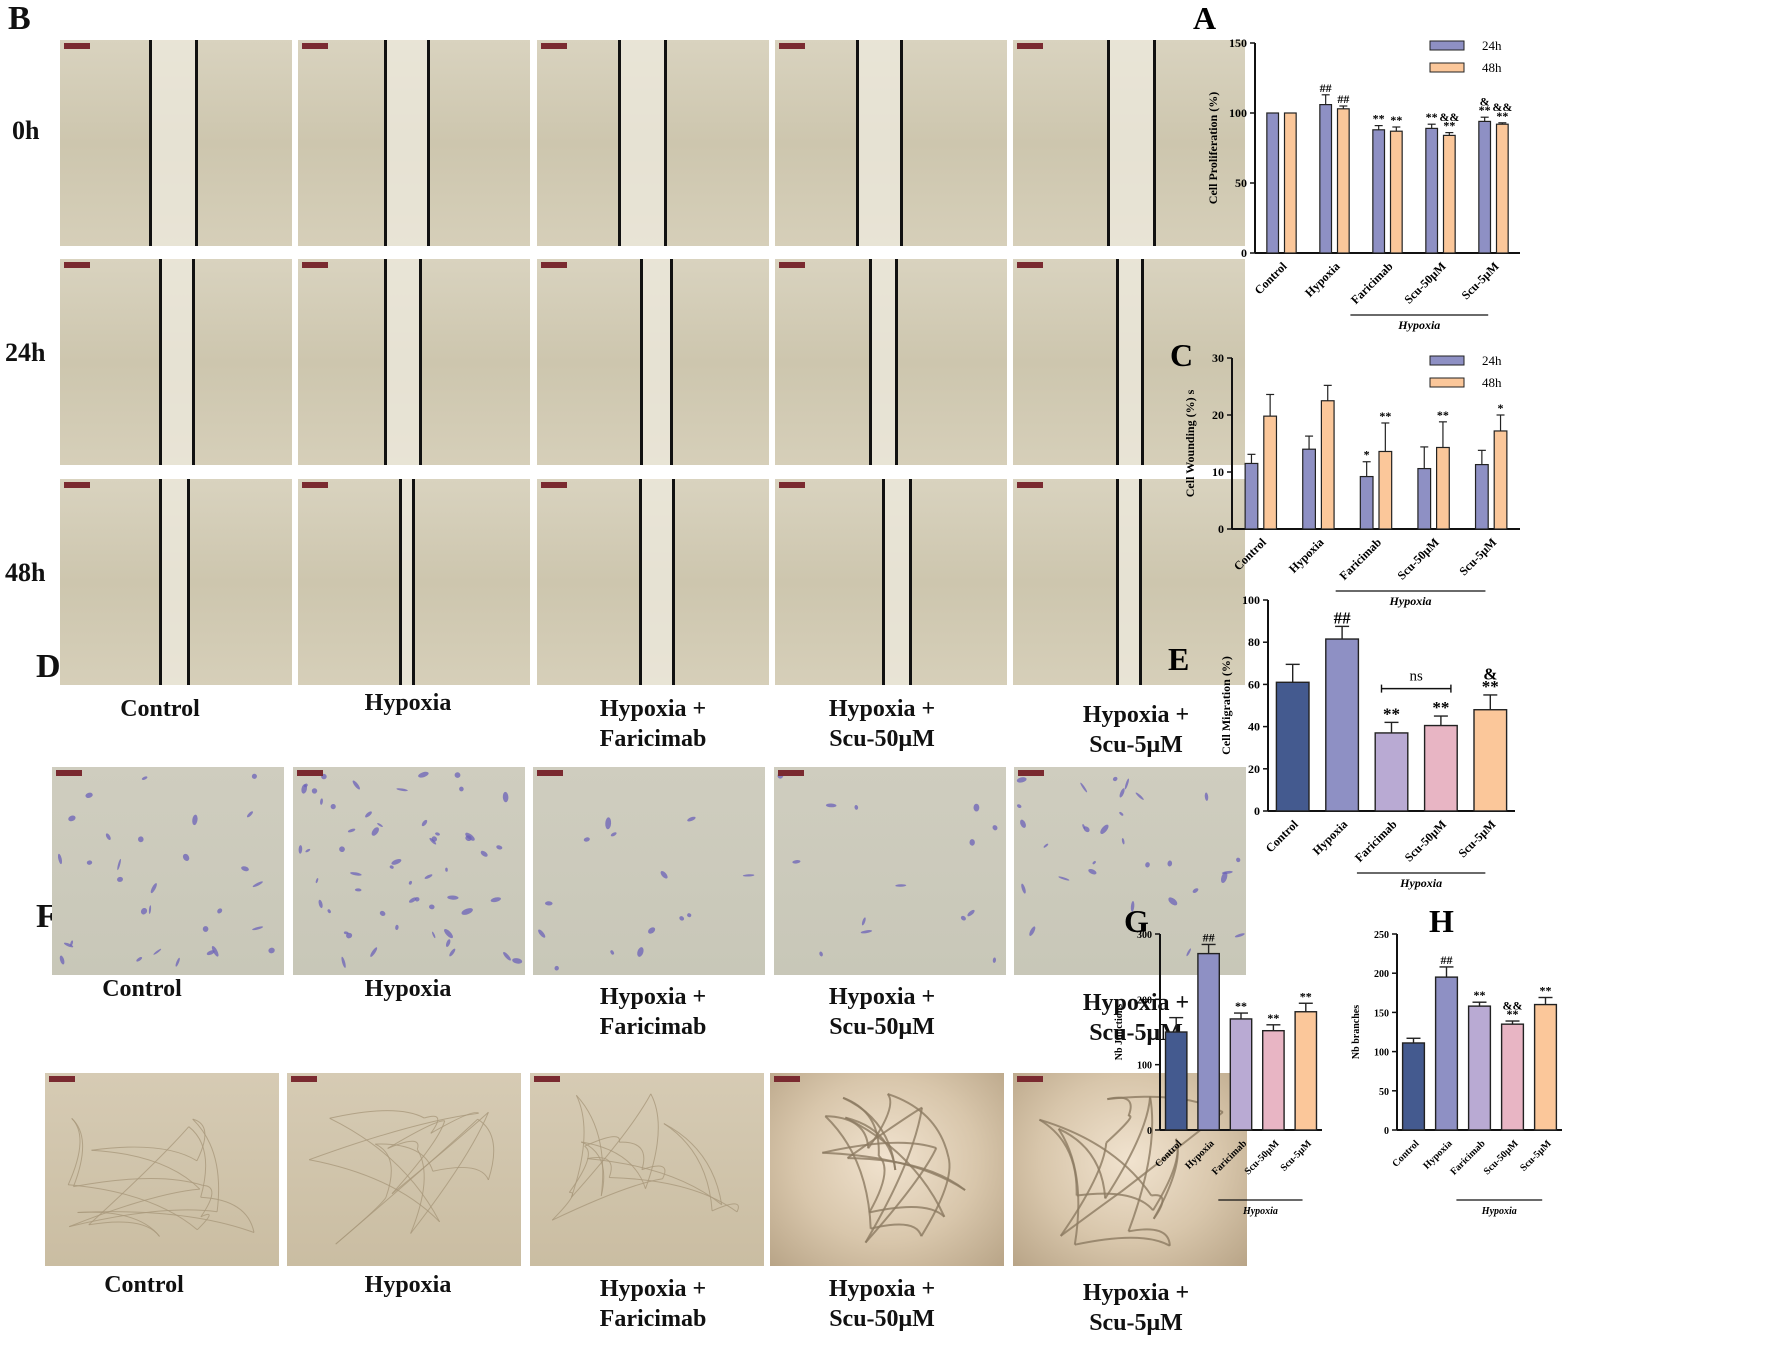 This screenshot has width=1772, height=1360. I want to click on x-tick-label: Control, so click(1405, 1153).